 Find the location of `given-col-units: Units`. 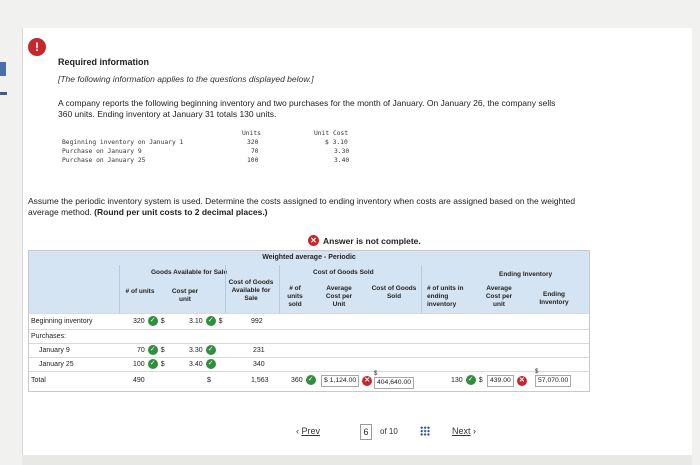

given-col-units: Units is located at coordinates (251, 133).